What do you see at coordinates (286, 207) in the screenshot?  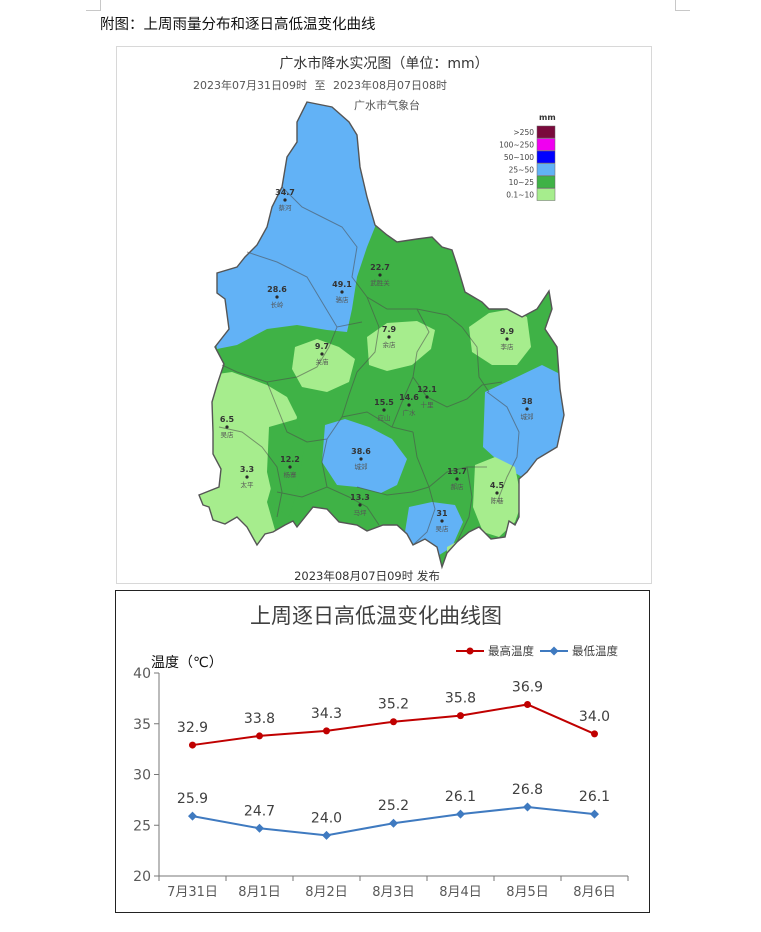 I see `station-name: 蔡河` at bounding box center [286, 207].